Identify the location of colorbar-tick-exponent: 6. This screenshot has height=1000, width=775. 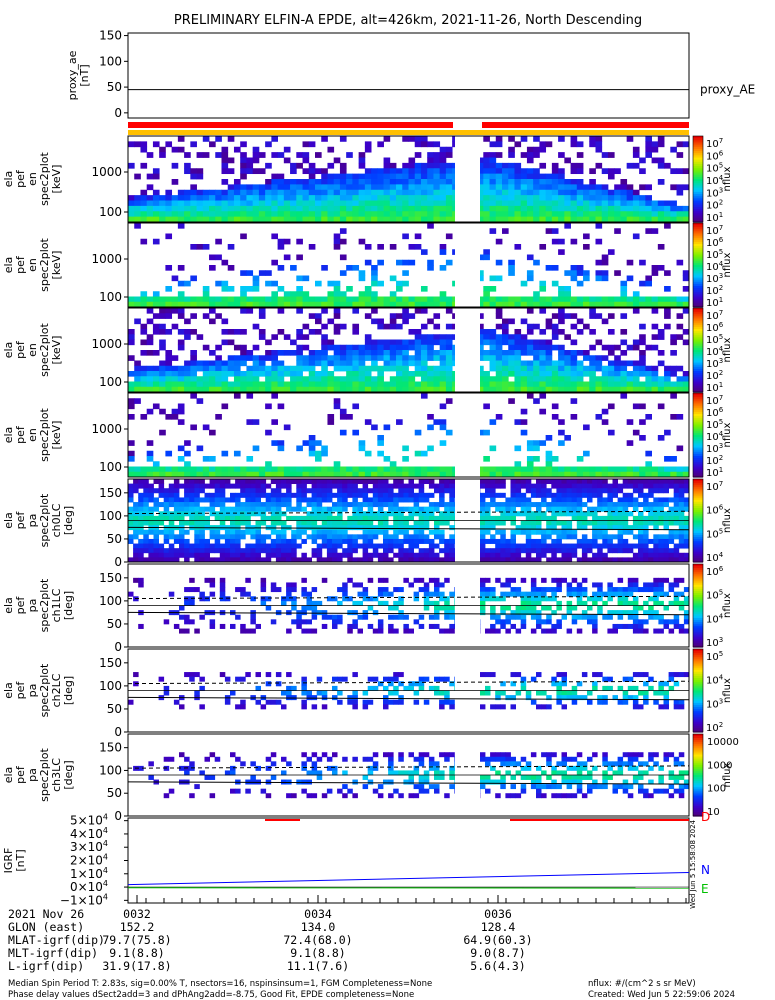
(721, 240).